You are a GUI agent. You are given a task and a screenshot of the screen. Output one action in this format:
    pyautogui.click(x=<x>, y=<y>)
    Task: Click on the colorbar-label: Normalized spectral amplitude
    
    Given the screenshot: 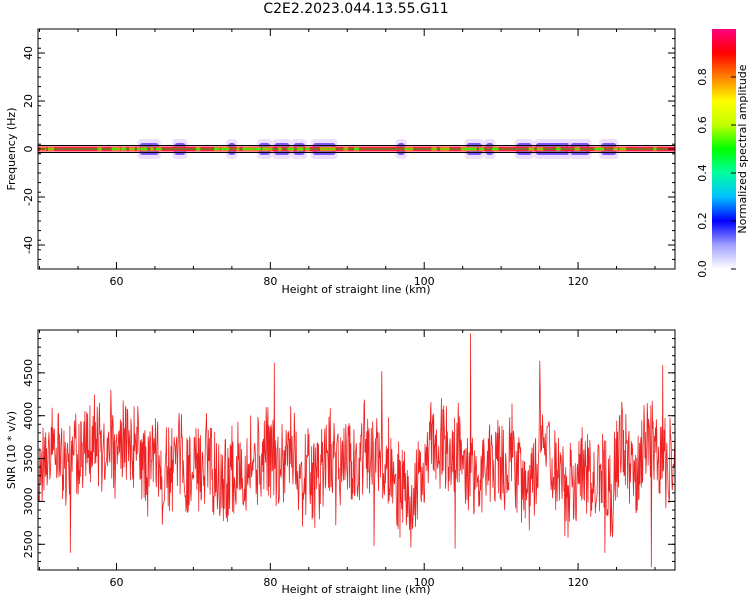 What is the action you would take?
    pyautogui.click(x=742, y=148)
    